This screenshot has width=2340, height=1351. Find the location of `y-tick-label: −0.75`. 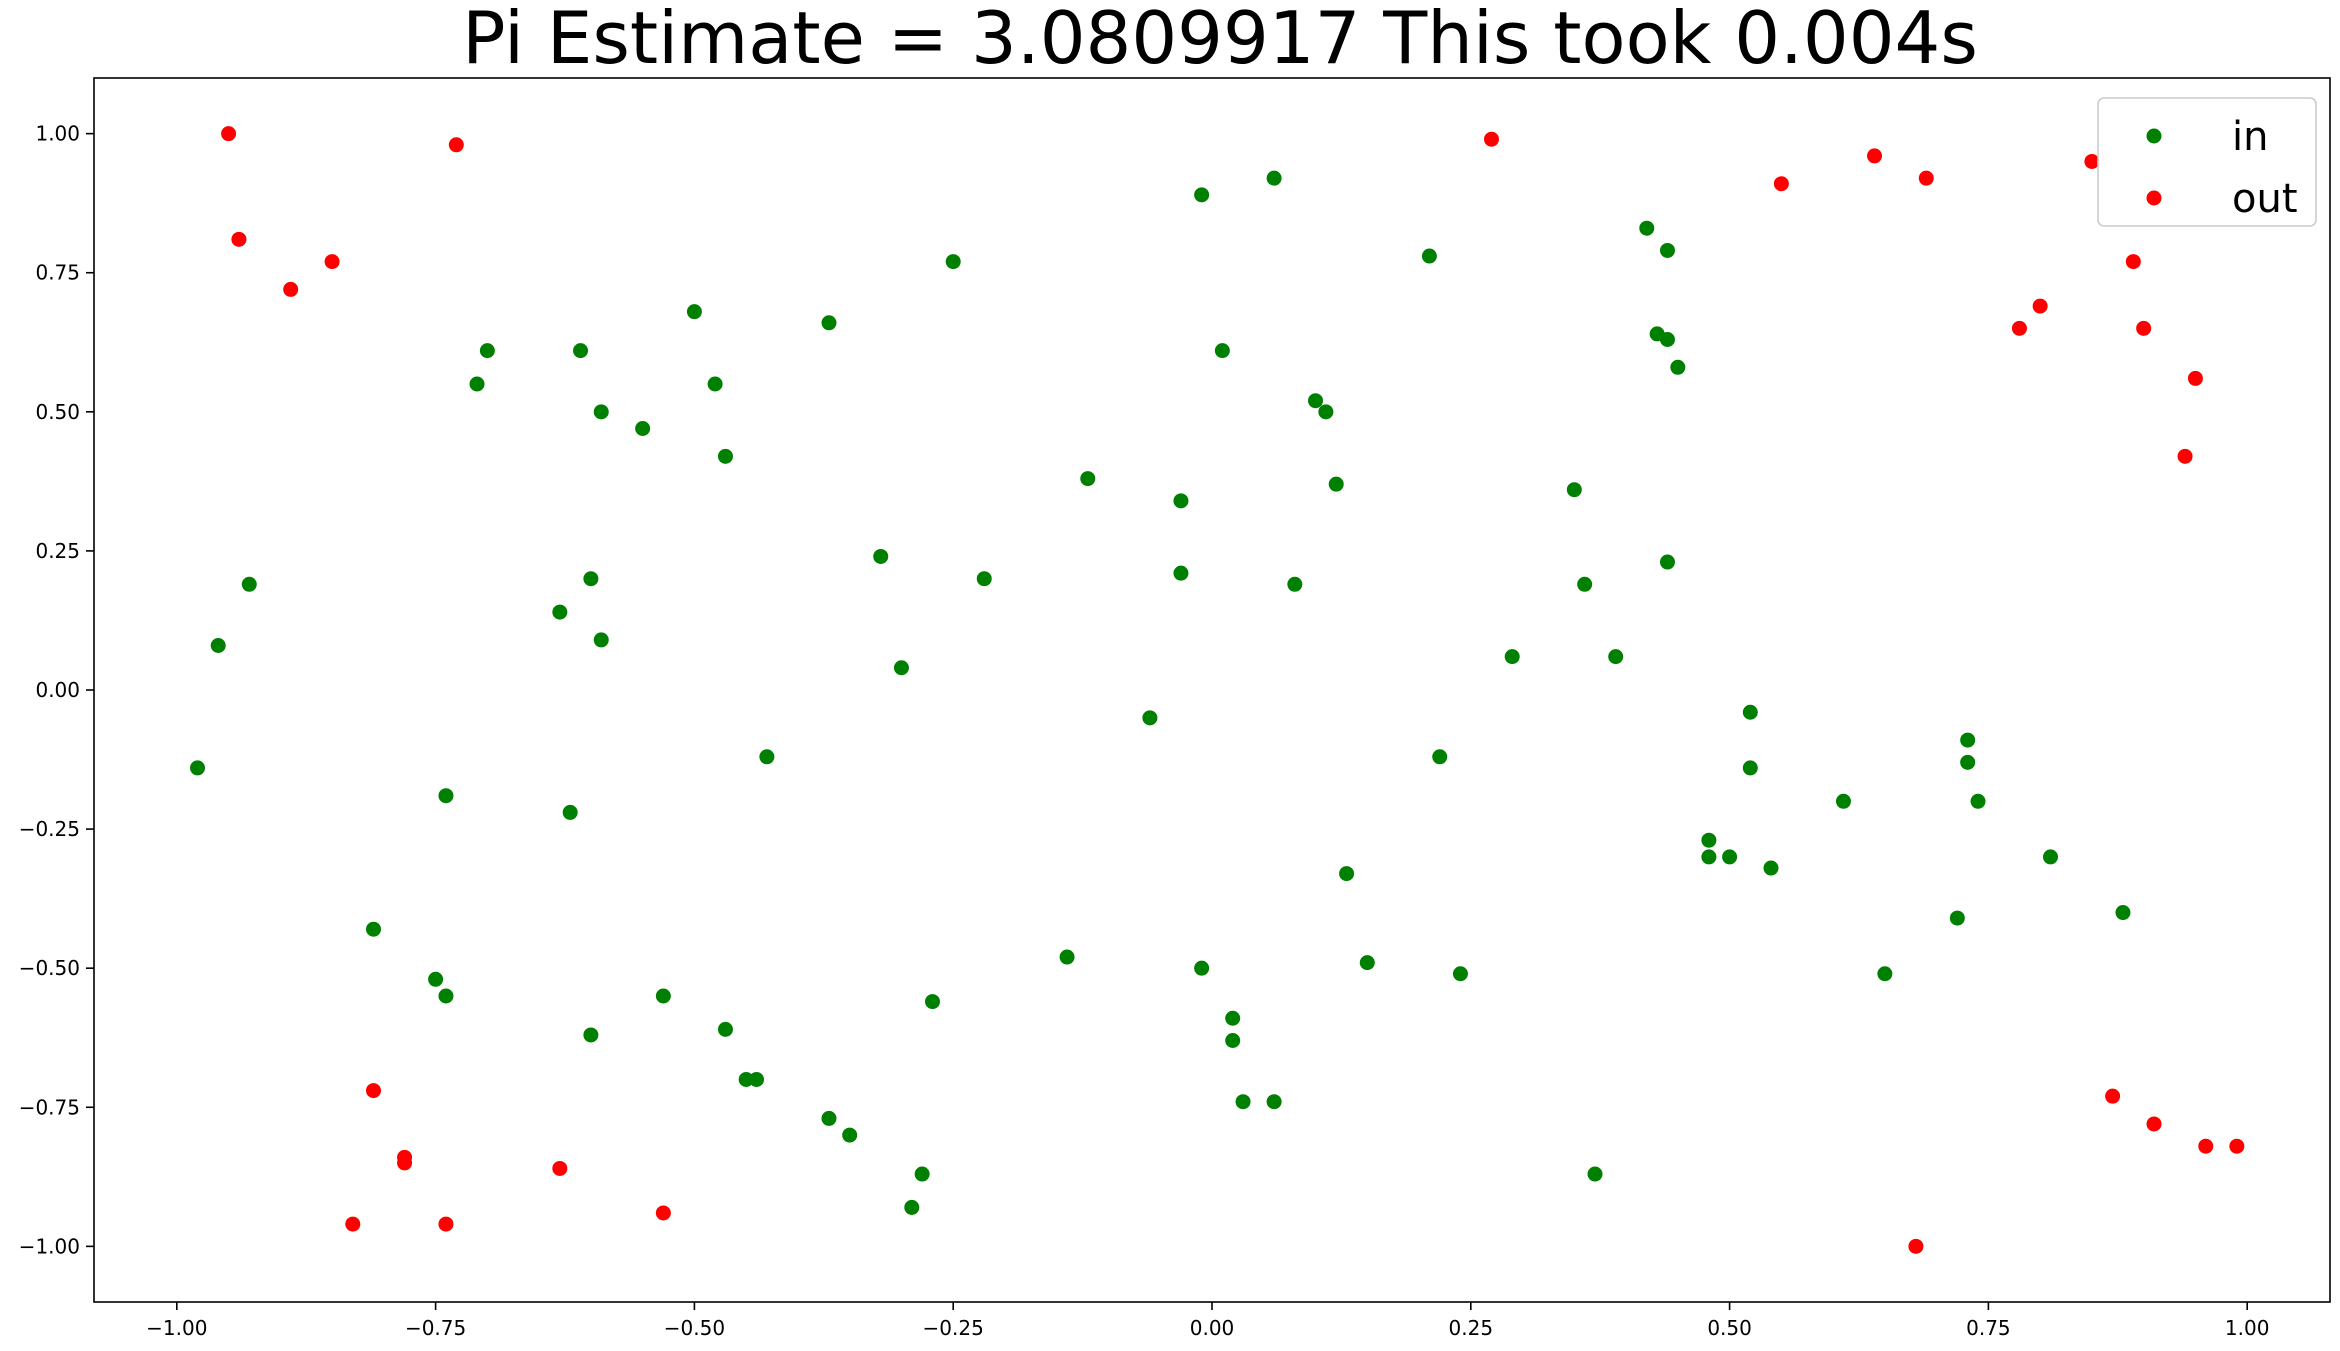

y-tick-label: −0.75 is located at coordinates (49, 1107).